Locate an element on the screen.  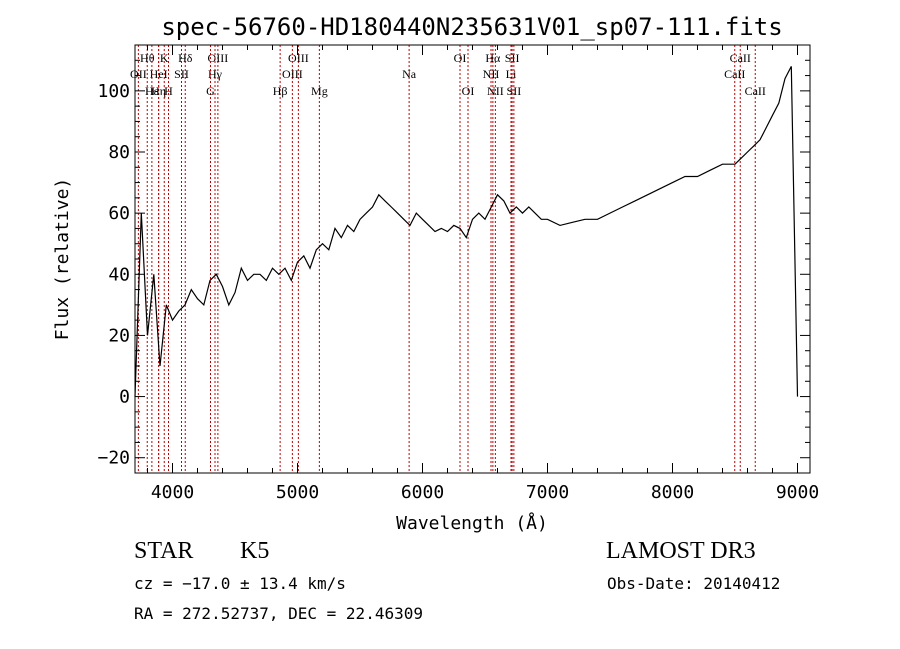
y-tick-label: 60 is located at coordinates (119, 213).